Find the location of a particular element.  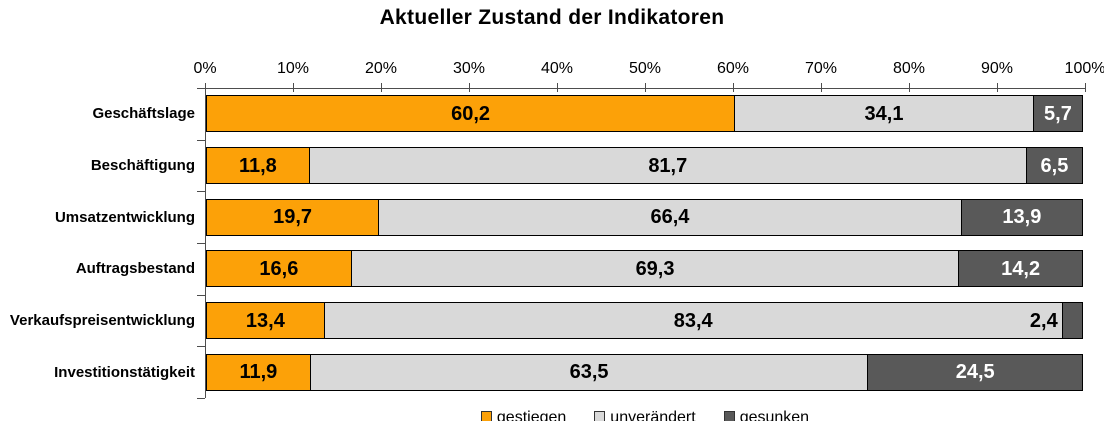

segment-value-label: 11,9 is located at coordinates (258, 372).